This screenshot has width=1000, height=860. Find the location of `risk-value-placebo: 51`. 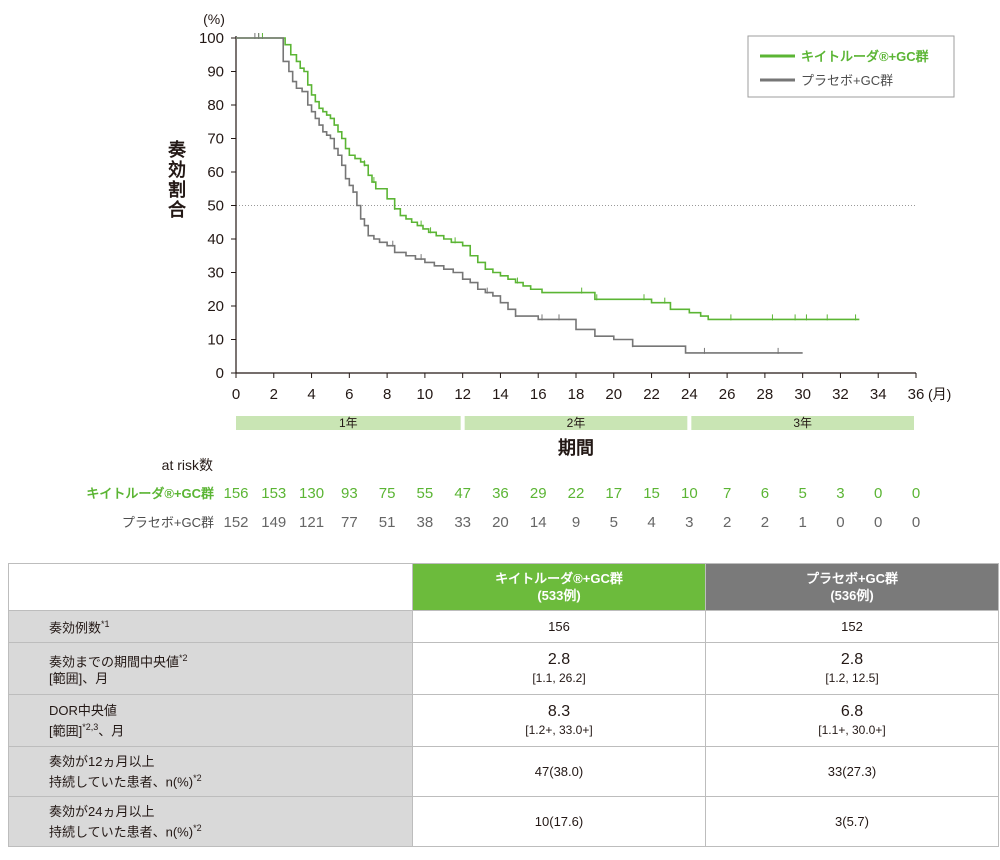

risk-value-placebo: 51 is located at coordinates (387, 522).